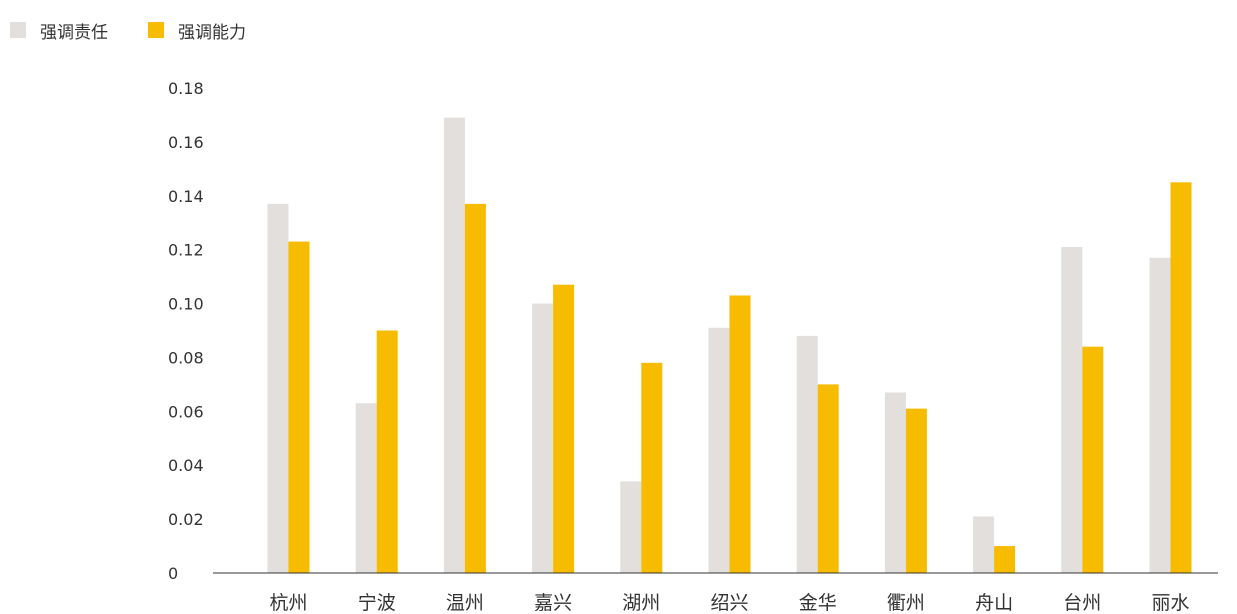 Image resolution: width=1237 pixels, height=614 pixels. Describe the element at coordinates (186, 465) in the screenshot. I see `y-tick-label: 0.04` at that location.